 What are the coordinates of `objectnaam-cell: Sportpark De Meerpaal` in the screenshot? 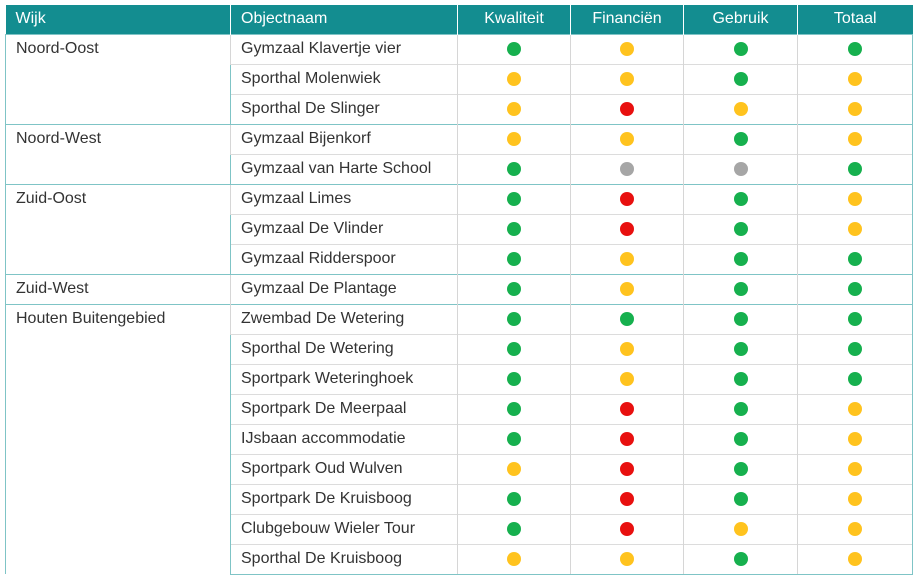 It's located at (344, 408).